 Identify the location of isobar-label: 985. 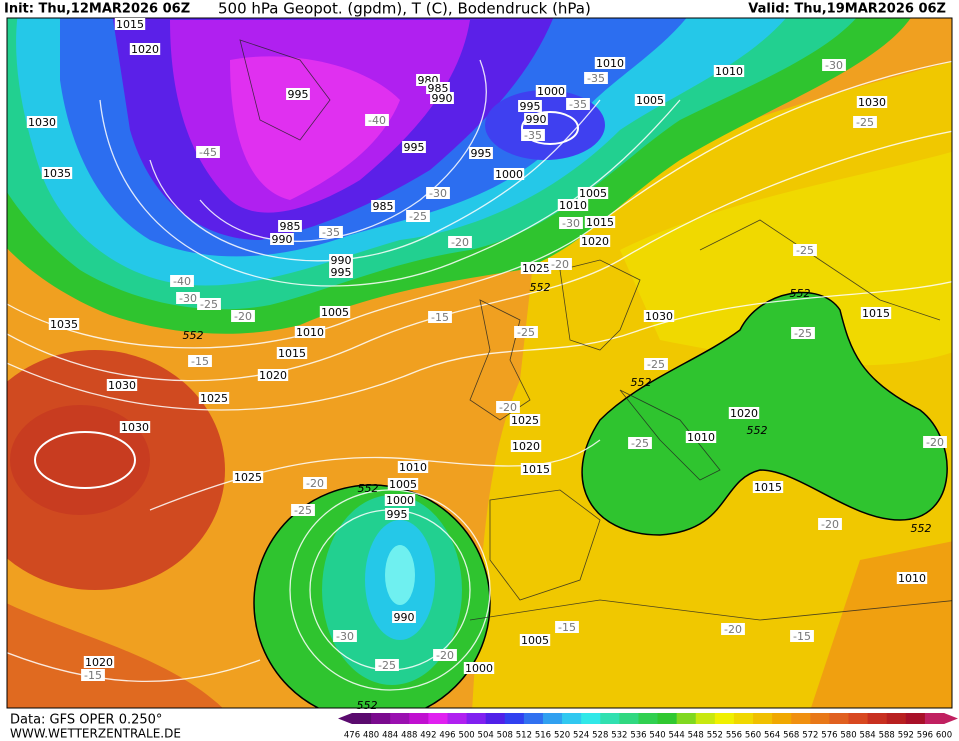
(383, 206).